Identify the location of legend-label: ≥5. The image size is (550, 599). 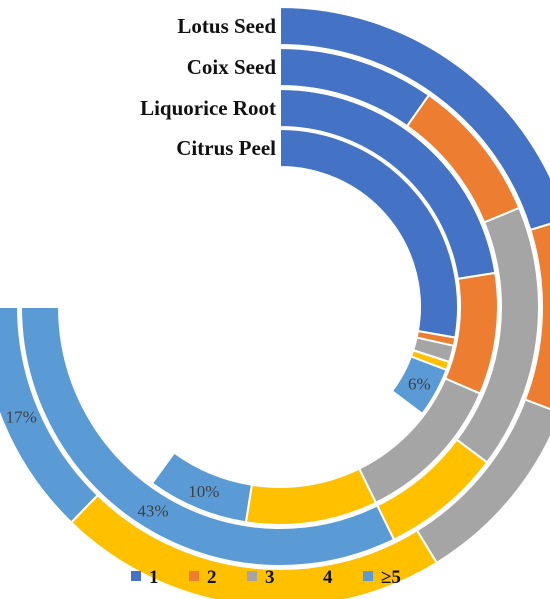
(391, 577).